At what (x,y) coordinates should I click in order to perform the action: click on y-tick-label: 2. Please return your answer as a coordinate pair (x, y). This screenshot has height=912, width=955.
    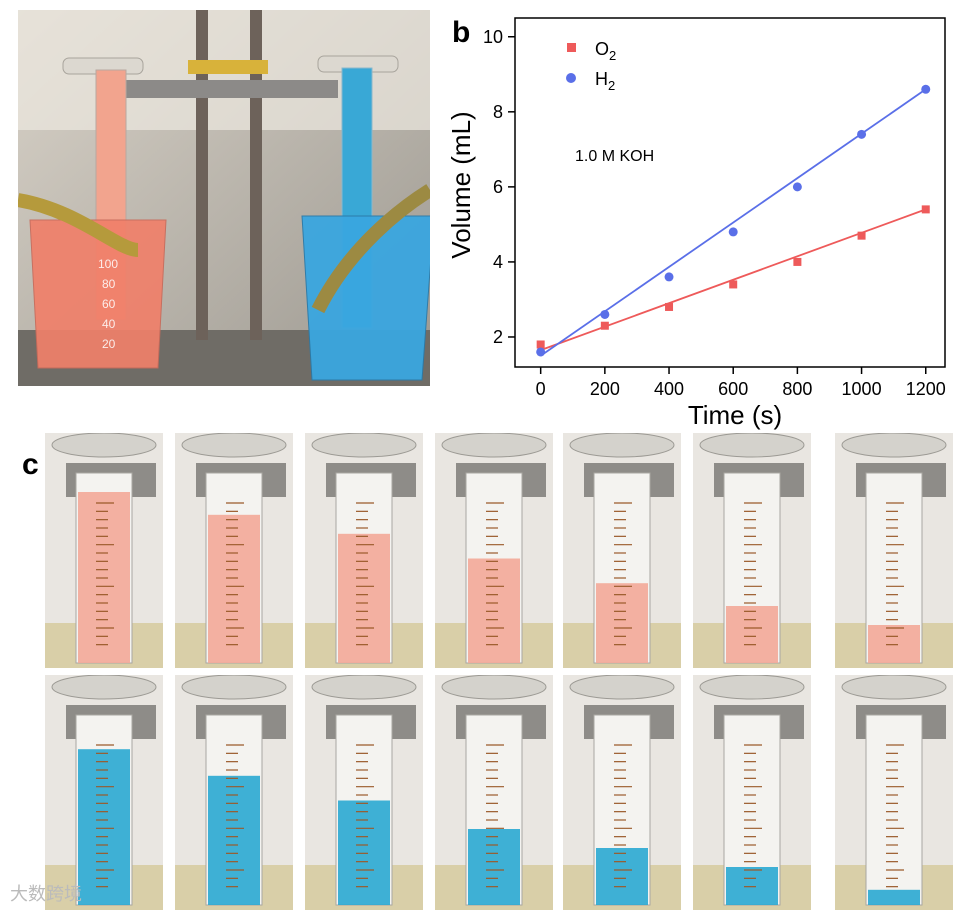
    Looking at the image, I should click on (498, 337).